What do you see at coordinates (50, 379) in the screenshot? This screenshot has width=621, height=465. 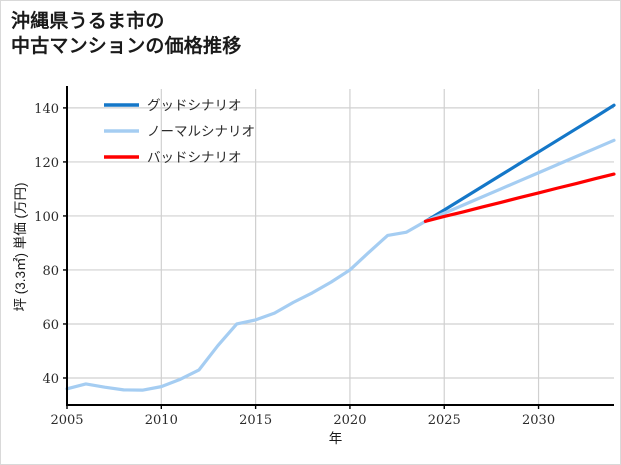 I see `y-tick-label: 40` at bounding box center [50, 379].